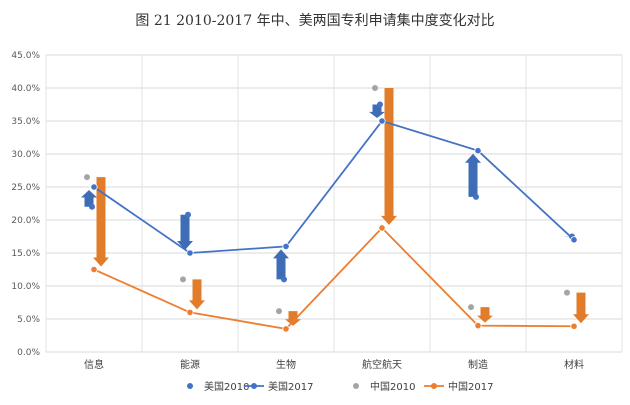 This screenshot has width=630, height=405. What do you see at coordinates (28, 320) in the screenshot?
I see `y-tick-label: 5.0%` at bounding box center [28, 320].